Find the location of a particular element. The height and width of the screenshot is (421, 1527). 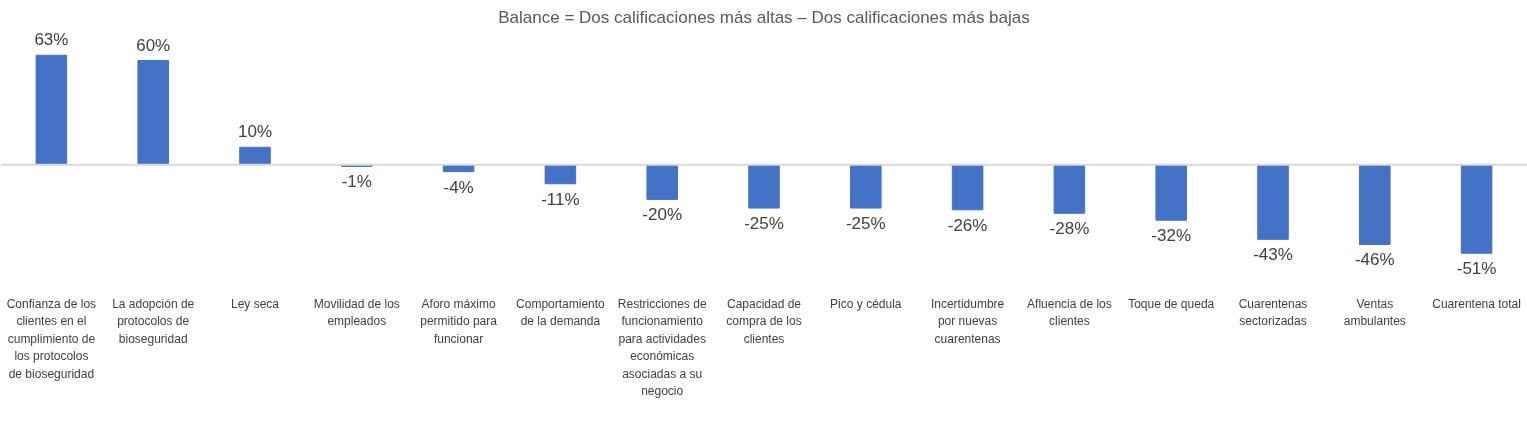

x-tick-label: Restricciones de funcionamiento para actividades económicas asociadas a su negocio is located at coordinates (662, 347).